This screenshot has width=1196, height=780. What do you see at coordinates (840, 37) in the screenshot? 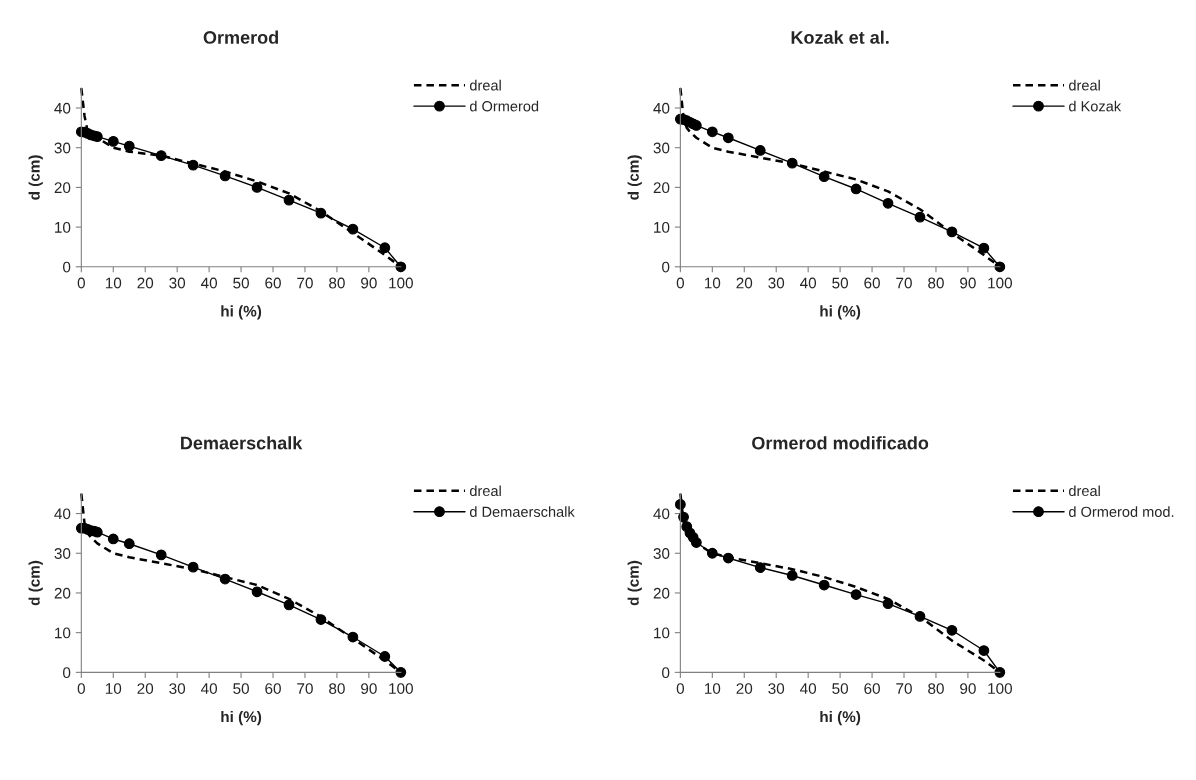
I see `chart-title: Kozak et al.` at bounding box center [840, 37].